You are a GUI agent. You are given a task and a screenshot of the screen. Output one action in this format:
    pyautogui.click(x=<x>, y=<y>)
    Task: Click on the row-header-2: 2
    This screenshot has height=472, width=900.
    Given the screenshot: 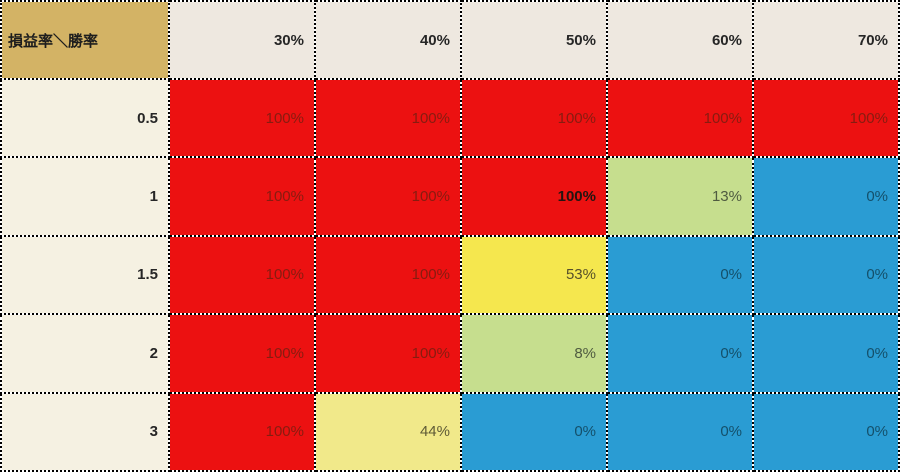 What is the action you would take?
    pyautogui.click(x=85, y=353)
    